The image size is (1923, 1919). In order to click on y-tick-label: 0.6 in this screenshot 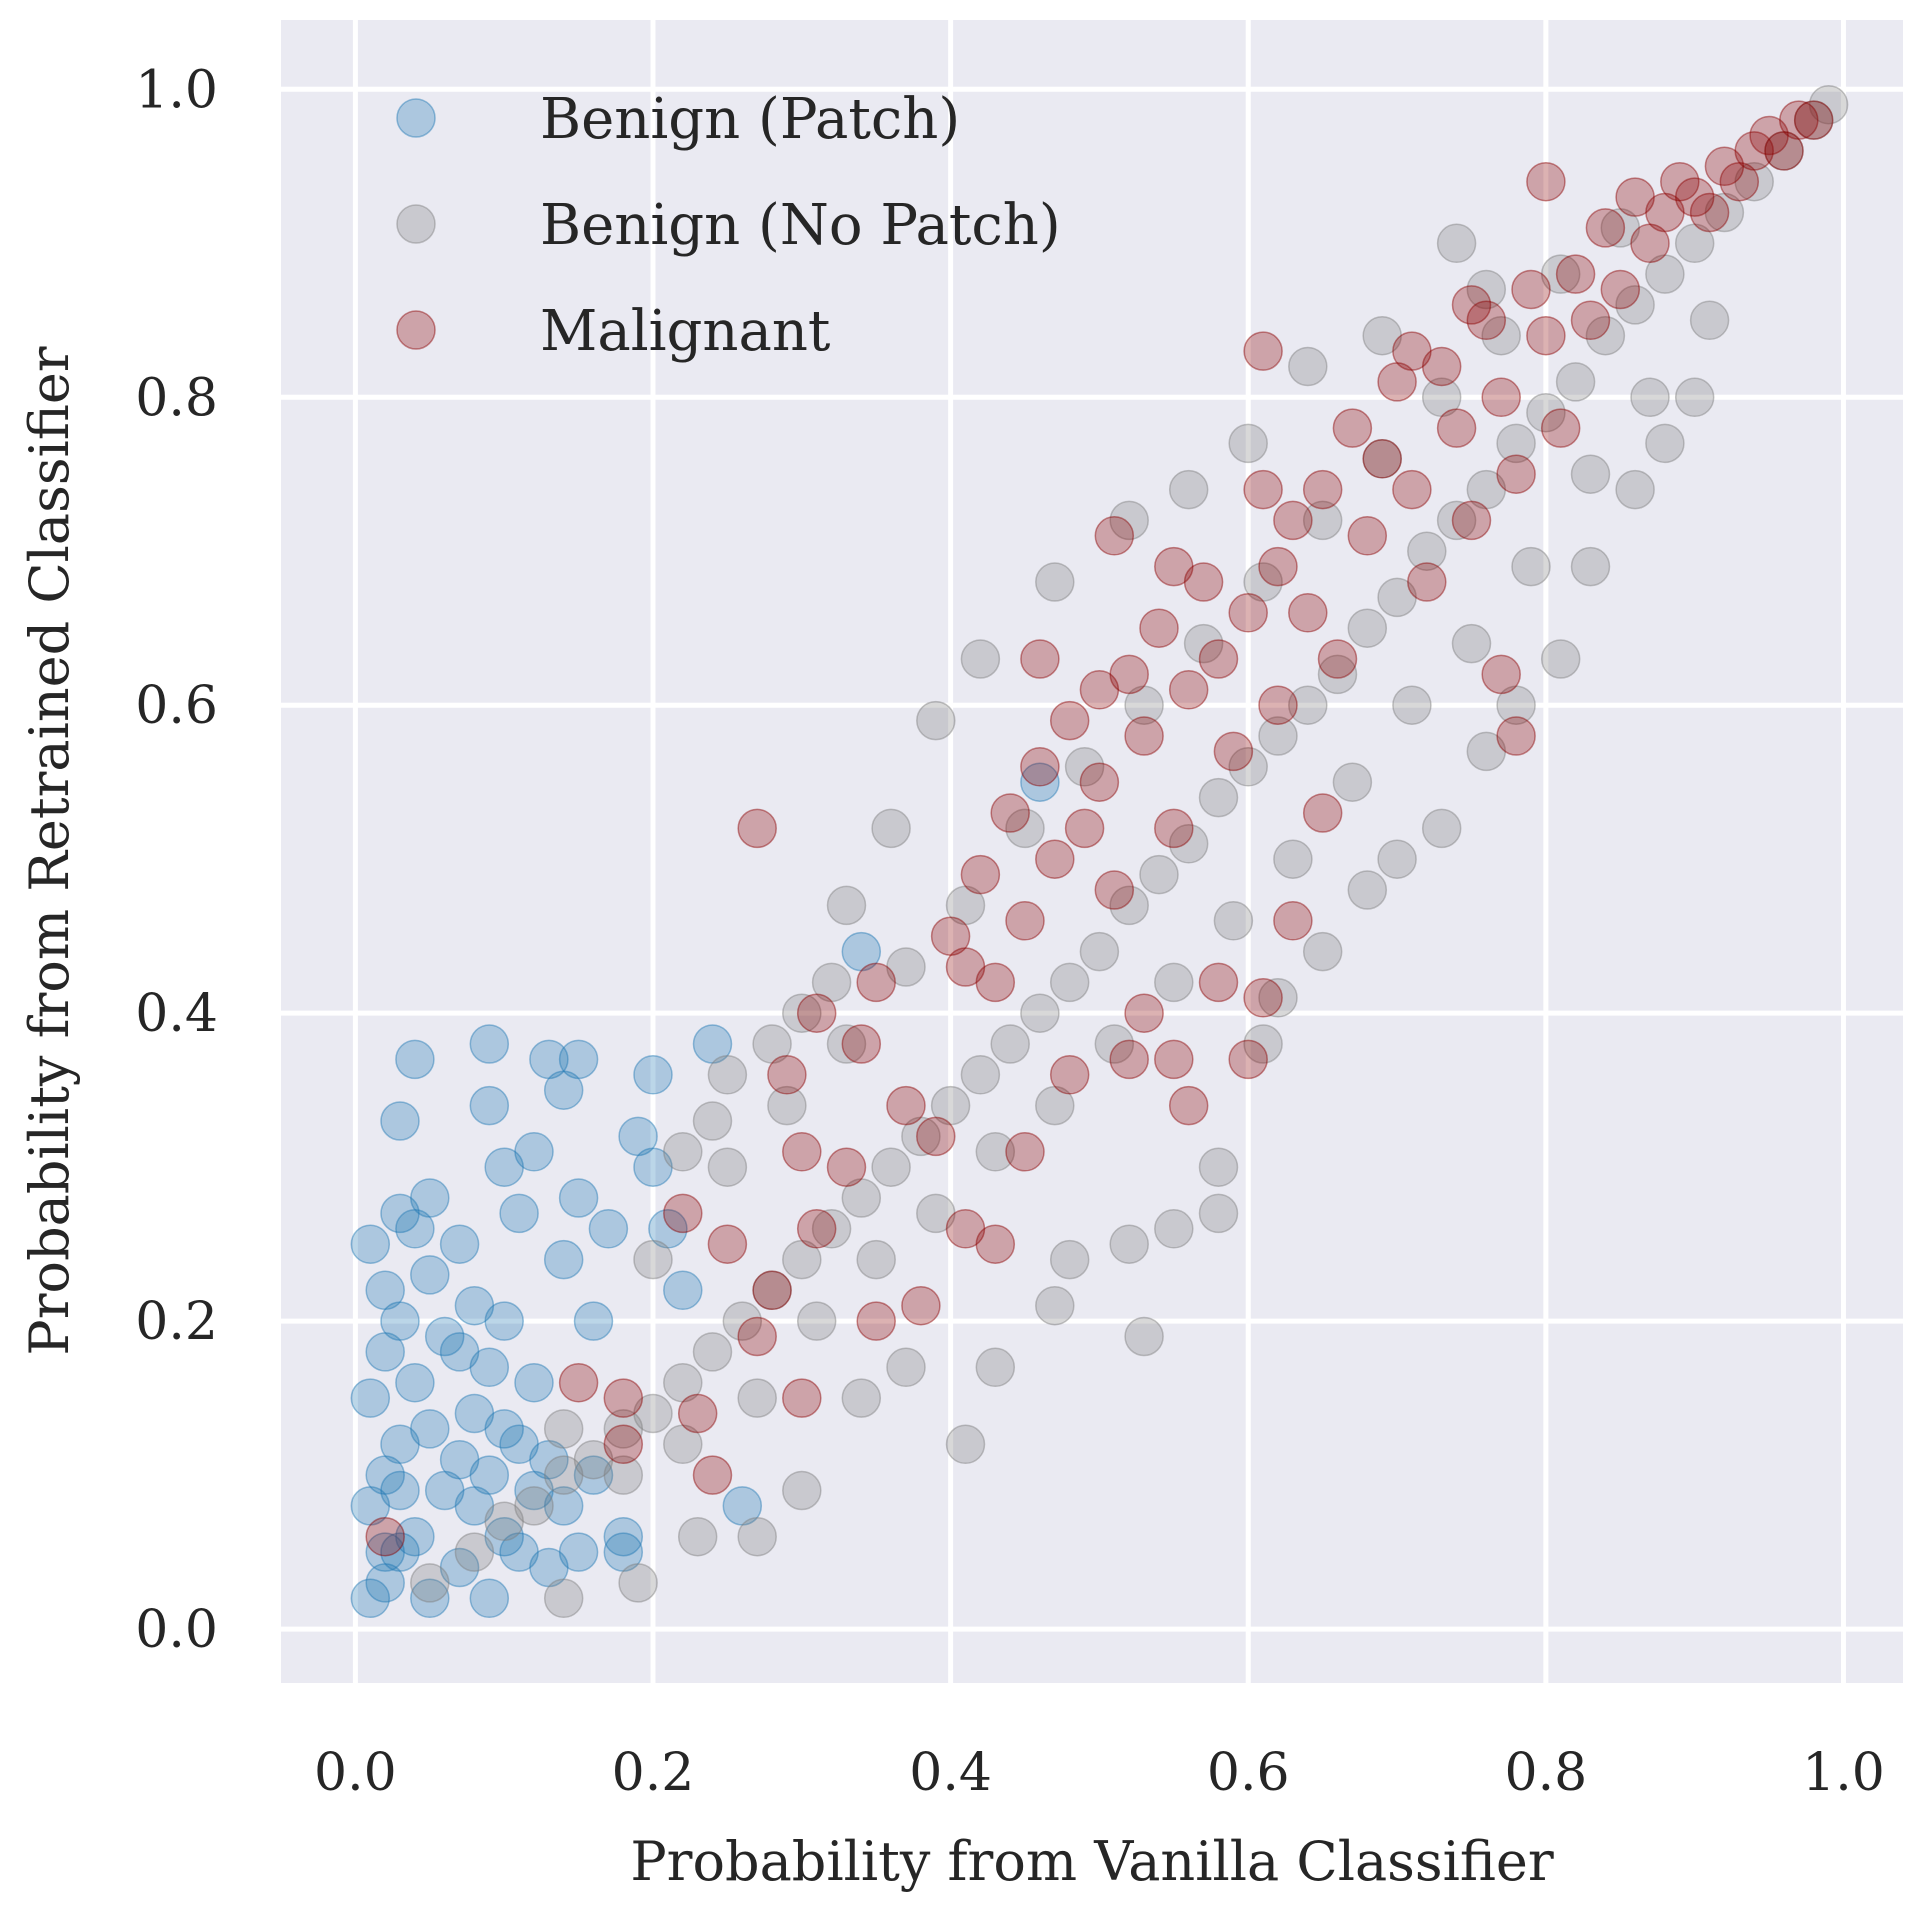, I will do `click(176, 706)`.